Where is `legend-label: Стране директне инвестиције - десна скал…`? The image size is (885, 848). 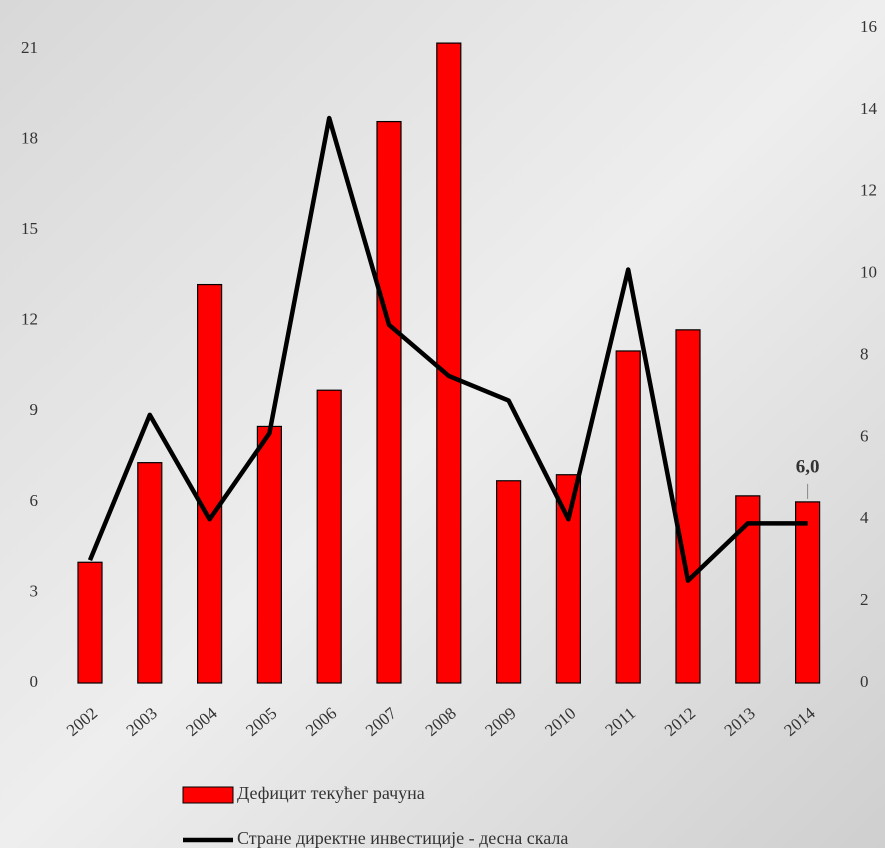
legend-label: Стране директне инвестиције - десна скал… is located at coordinates (402, 838).